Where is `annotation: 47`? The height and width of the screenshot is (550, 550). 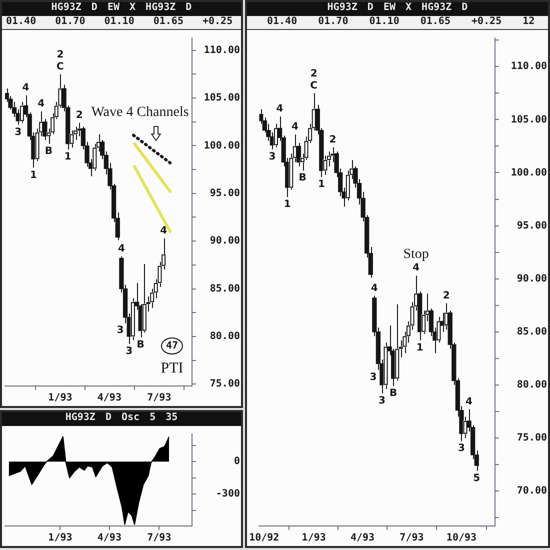
annotation: 47 is located at coordinates (172, 346).